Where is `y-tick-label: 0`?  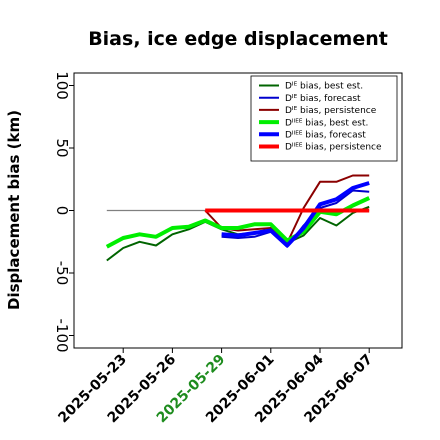 y-tick-label: 0 is located at coordinates (62, 211).